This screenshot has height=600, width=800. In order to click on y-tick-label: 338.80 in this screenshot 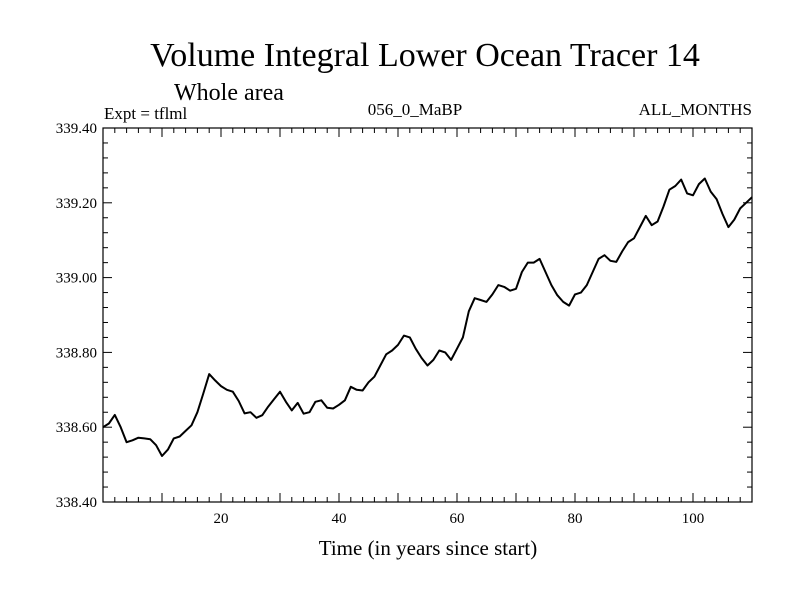, I will do `click(76, 353)`.